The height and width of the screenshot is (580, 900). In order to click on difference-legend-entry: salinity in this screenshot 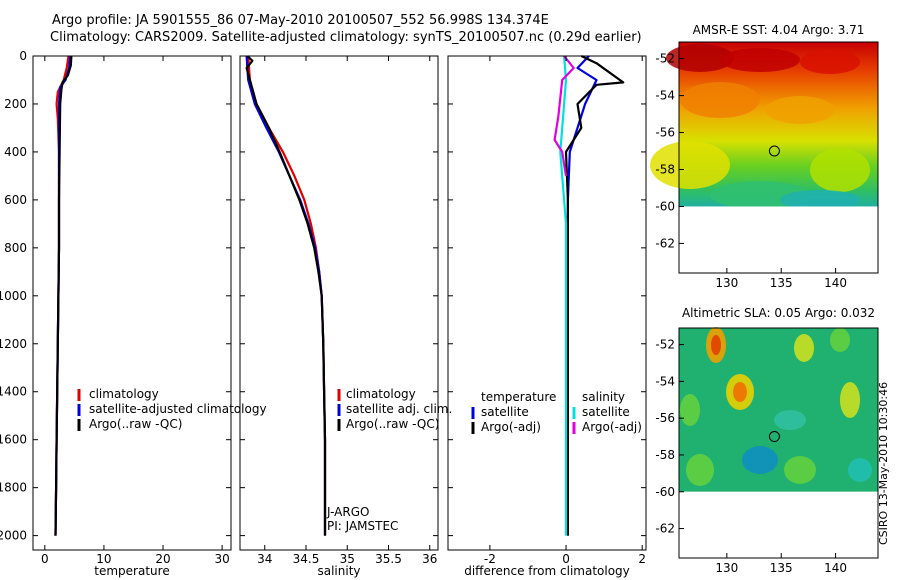, I will do `click(603, 397)`.